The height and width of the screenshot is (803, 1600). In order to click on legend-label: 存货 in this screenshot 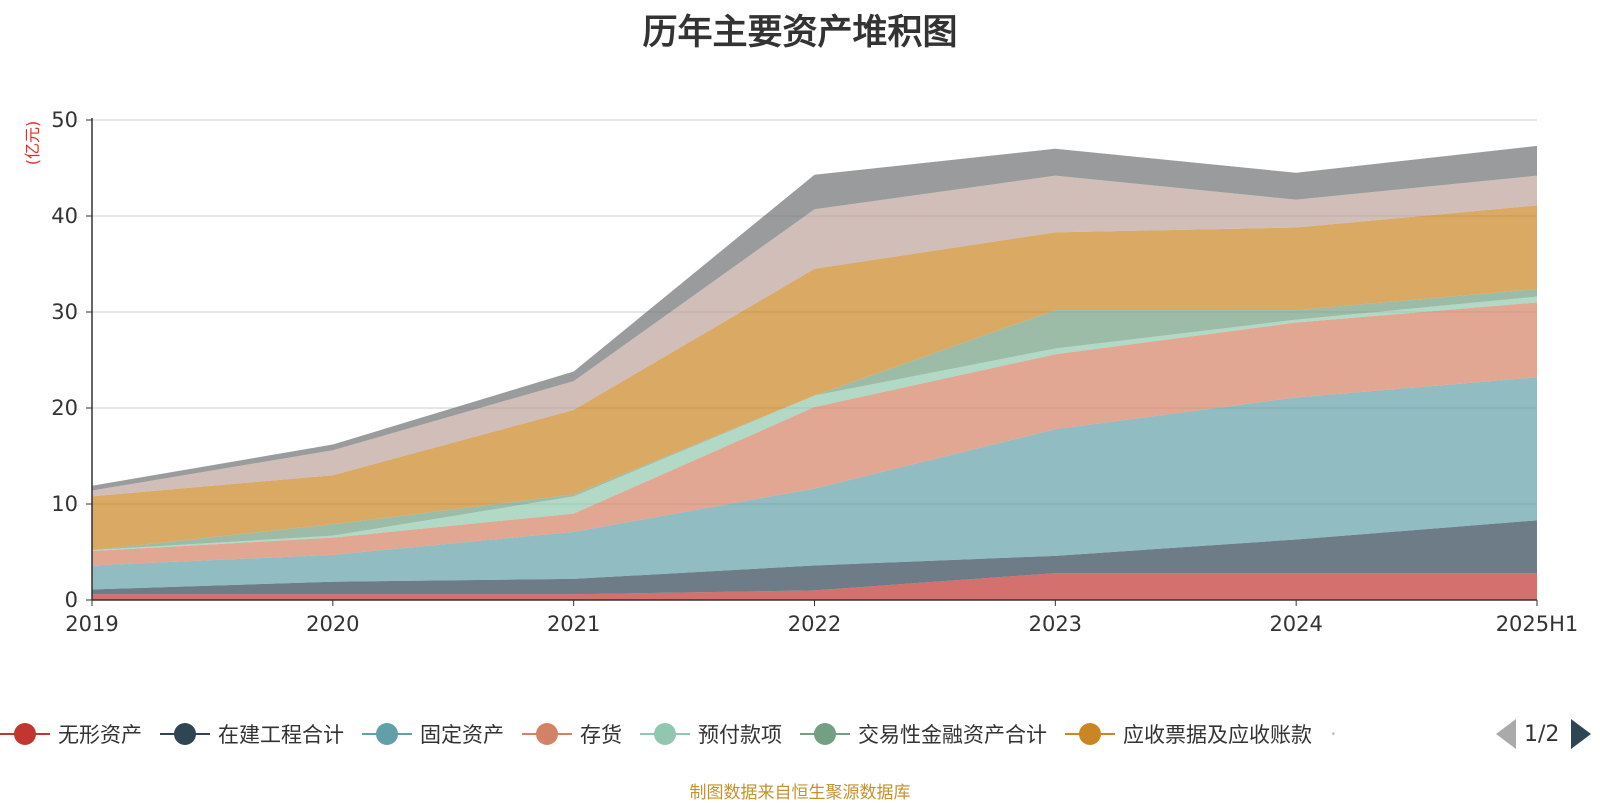, I will do `click(601, 735)`.